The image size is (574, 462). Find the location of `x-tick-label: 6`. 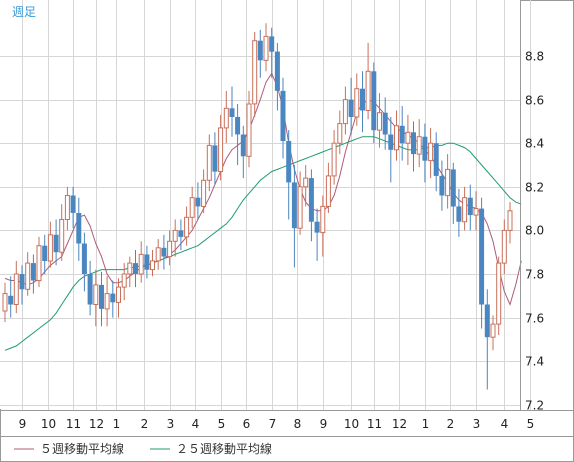

x-tick-label: 6 is located at coordinates (247, 424).